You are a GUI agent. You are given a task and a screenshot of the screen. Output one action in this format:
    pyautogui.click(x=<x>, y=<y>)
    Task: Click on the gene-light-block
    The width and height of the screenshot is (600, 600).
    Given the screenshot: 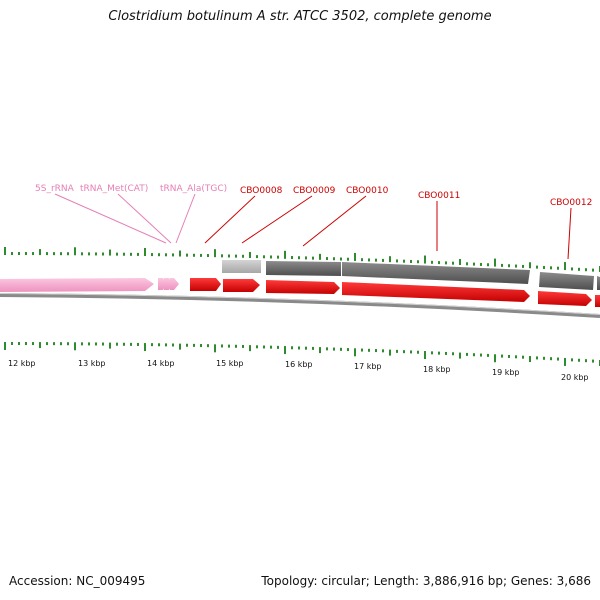 What is the action you would take?
    pyautogui.click(x=241, y=266)
    